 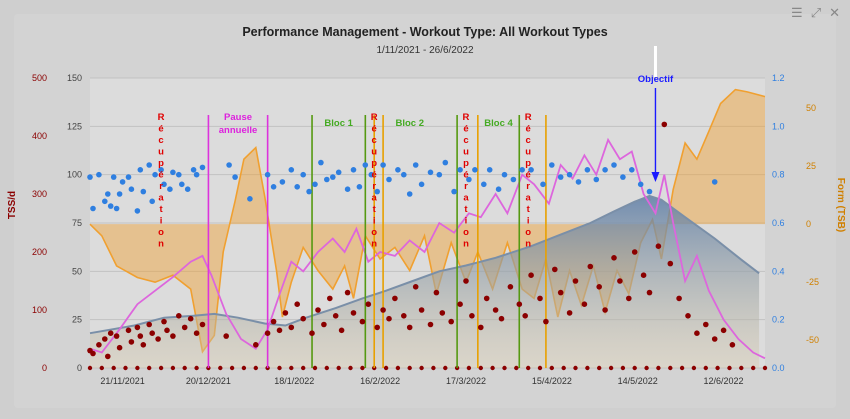 What do you see at coordinates (552, 381) in the screenshot?
I see `x-axis-tick: 15/4/2022` at bounding box center [552, 381].